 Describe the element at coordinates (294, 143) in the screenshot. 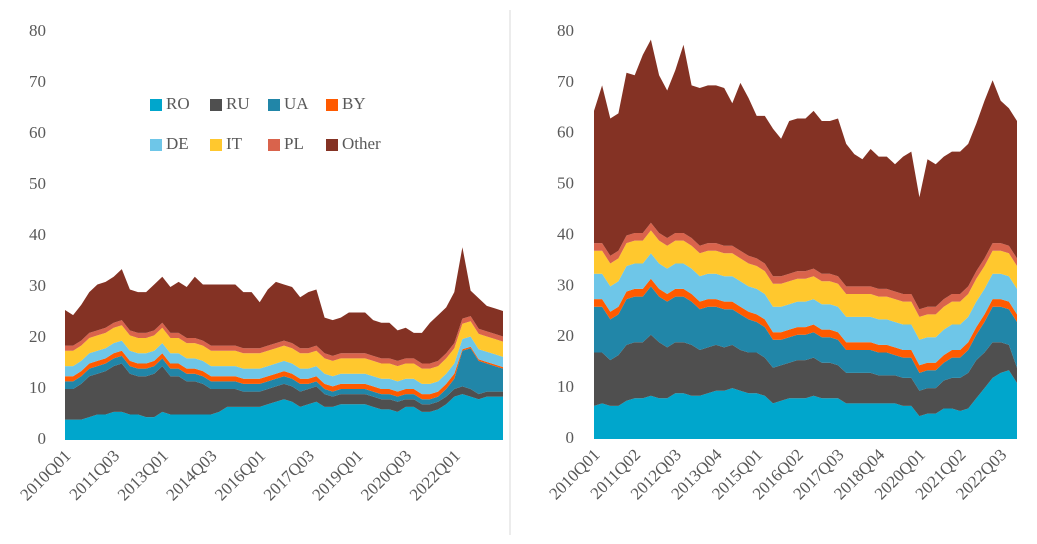

I see `legend-label: PL` at that location.